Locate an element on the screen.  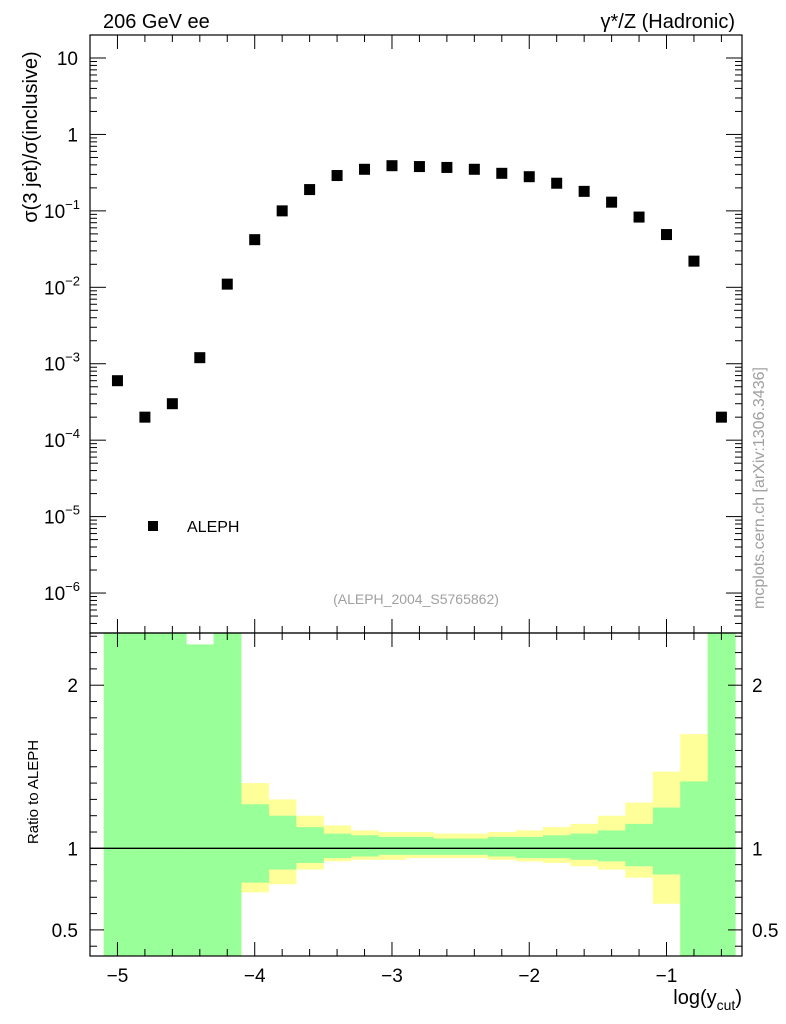
main-y-tick-label-1: 10⁻⁵ is located at coordinates (62, 516).